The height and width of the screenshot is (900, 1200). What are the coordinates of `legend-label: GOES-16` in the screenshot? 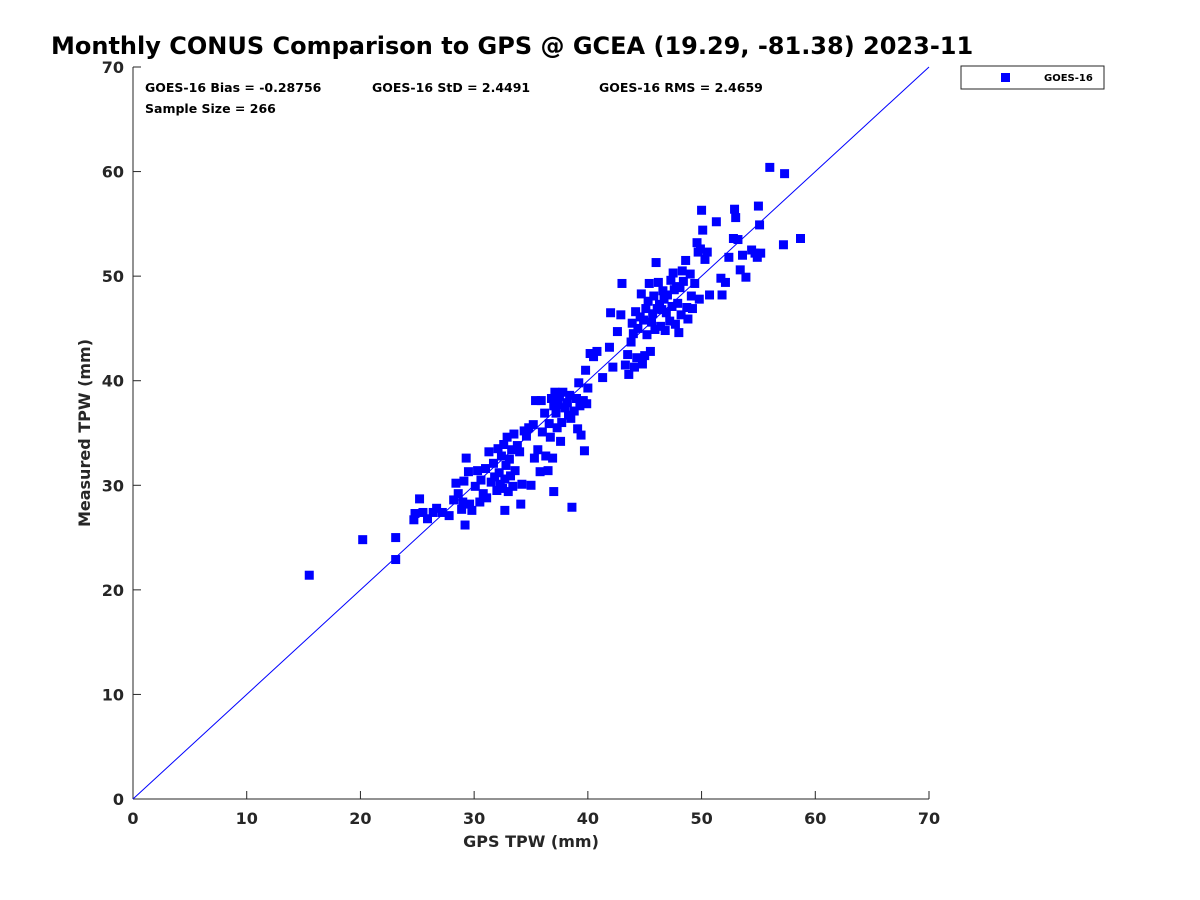 It's located at (1068, 78).